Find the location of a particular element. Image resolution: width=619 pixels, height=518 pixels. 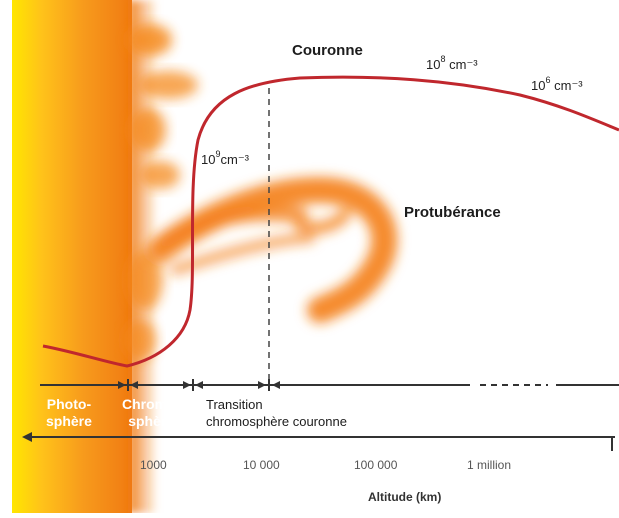

zone-transition: Transition chromosphère couronne is located at coordinates (276, 413).